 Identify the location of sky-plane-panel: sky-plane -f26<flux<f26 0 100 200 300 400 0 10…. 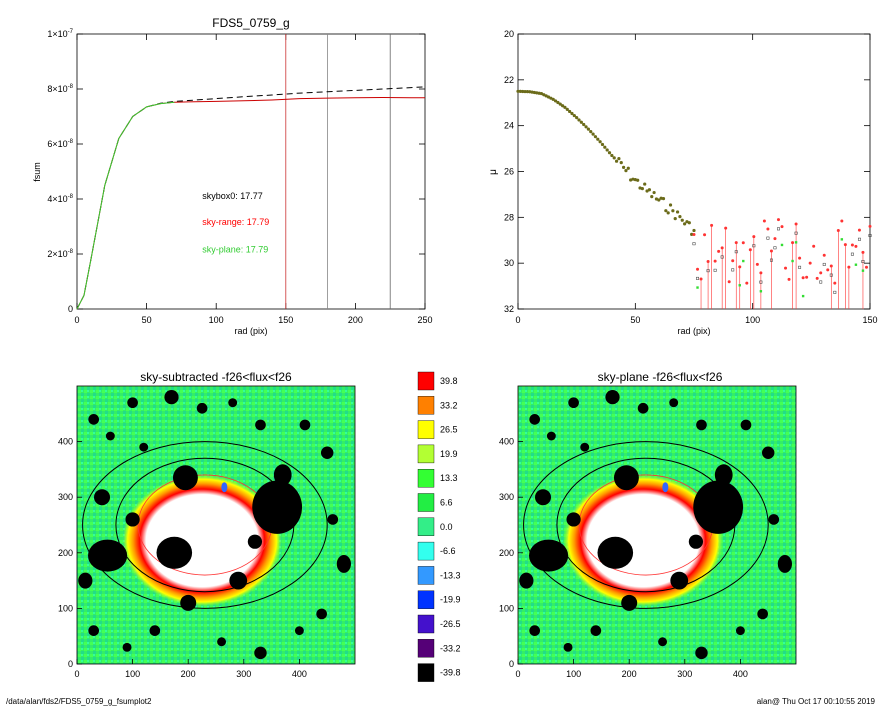
(648, 524).